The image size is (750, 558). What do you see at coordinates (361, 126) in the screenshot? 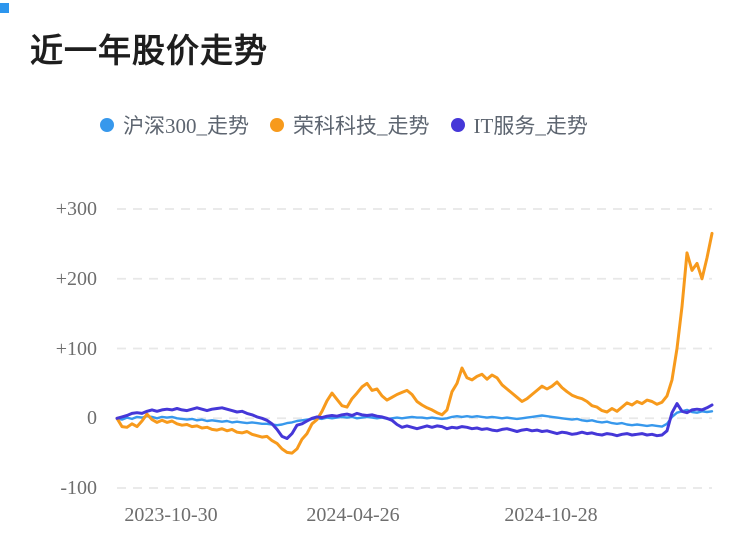
I see `legend-label-rongke: 荣科科技_走势` at bounding box center [361, 126].